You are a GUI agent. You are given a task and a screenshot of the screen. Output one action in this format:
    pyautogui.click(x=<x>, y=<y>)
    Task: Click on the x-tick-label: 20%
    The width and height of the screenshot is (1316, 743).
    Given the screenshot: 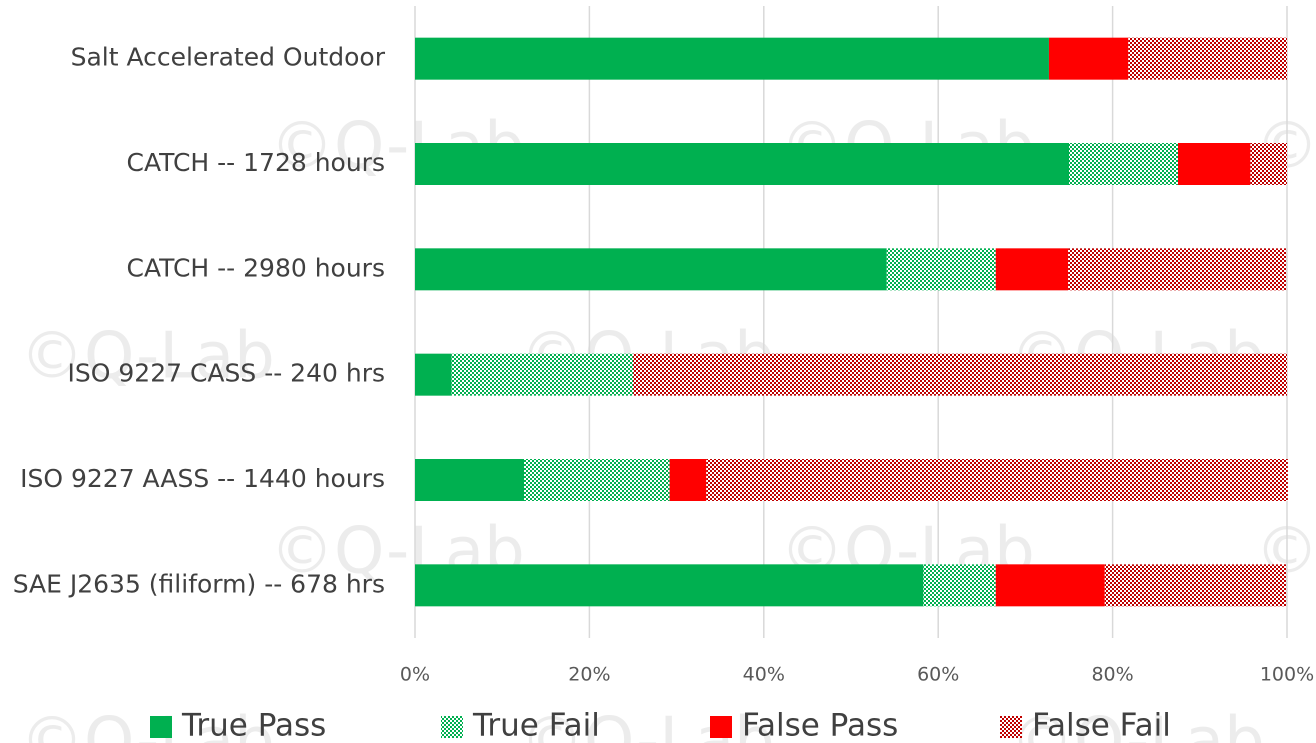 What is the action you would take?
    pyautogui.click(x=589, y=675)
    